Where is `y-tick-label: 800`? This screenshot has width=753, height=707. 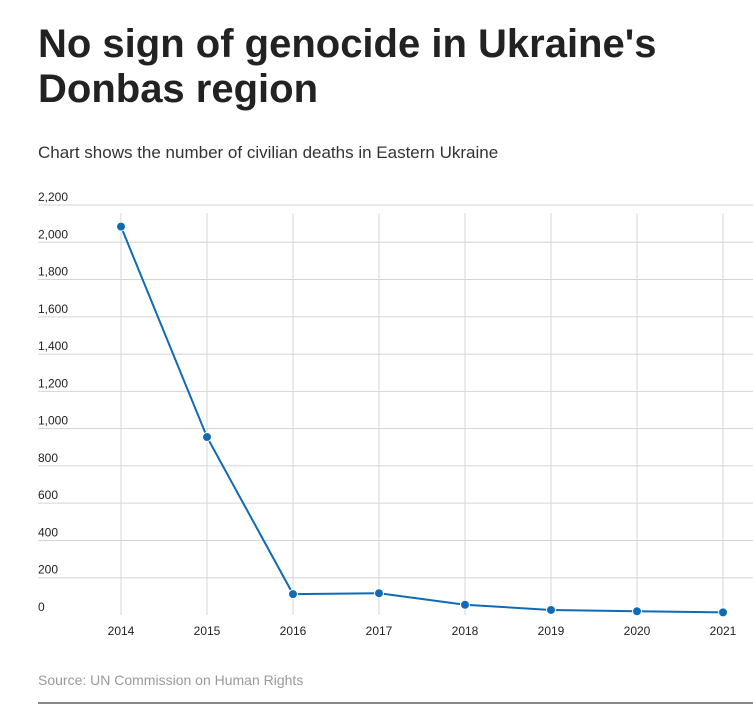
y-tick-label: 800 is located at coordinates (48, 458).